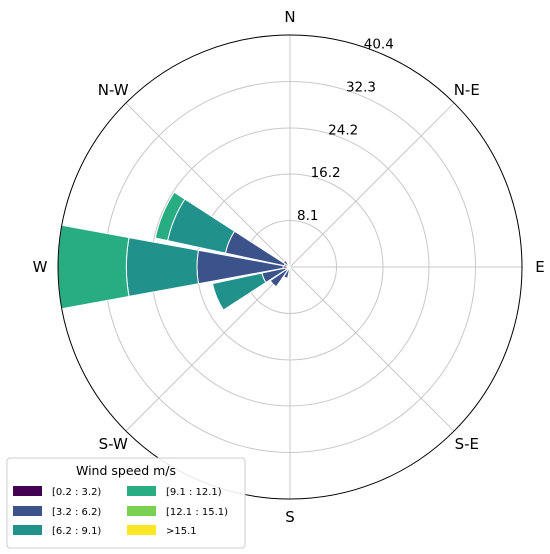  I want to click on ring-label-3: 32.3, so click(361, 88).